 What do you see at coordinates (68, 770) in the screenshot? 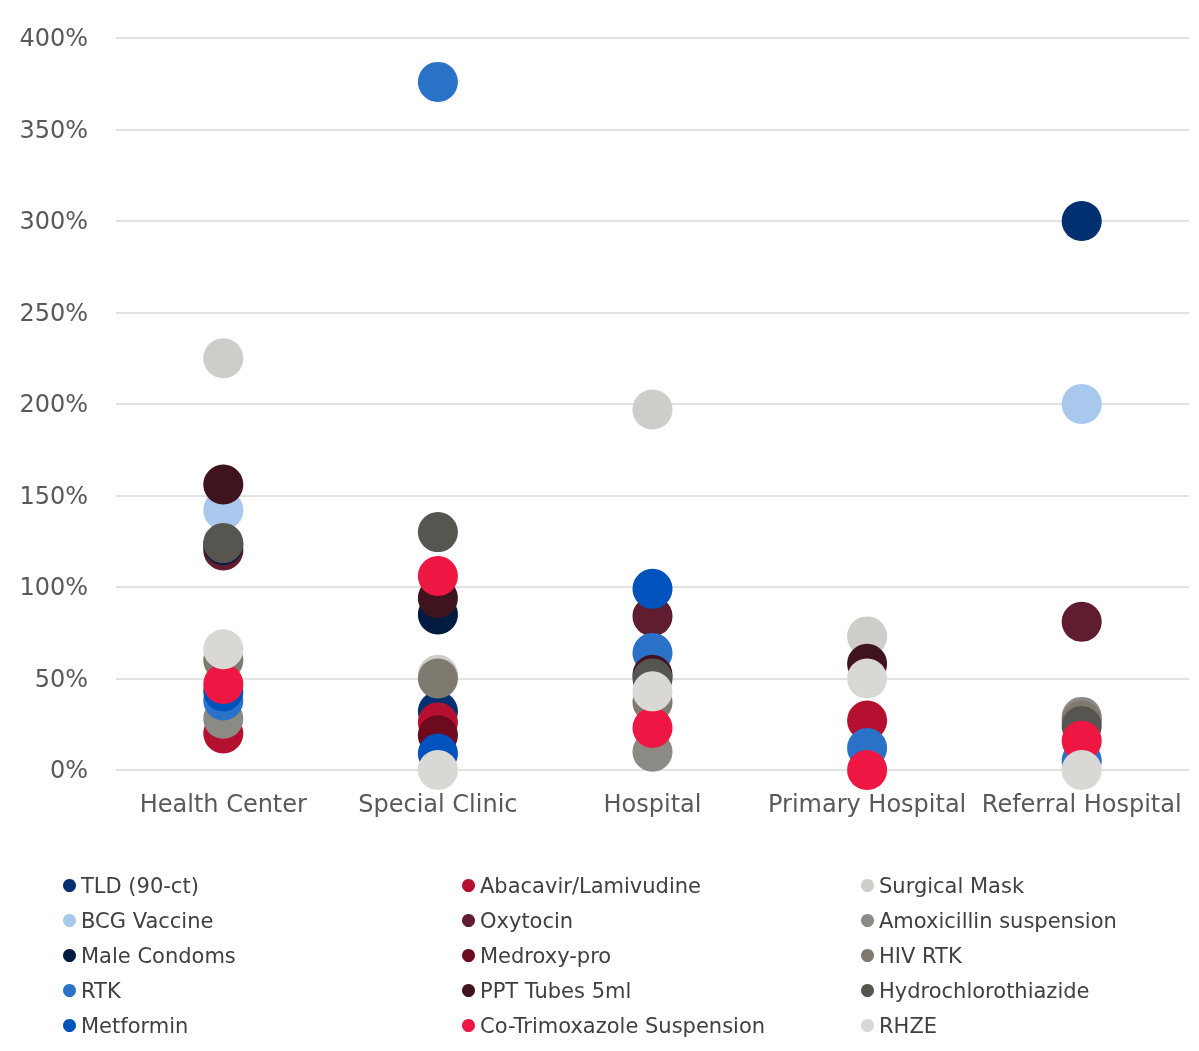
I see `y-tick-label: 0%` at bounding box center [68, 770].